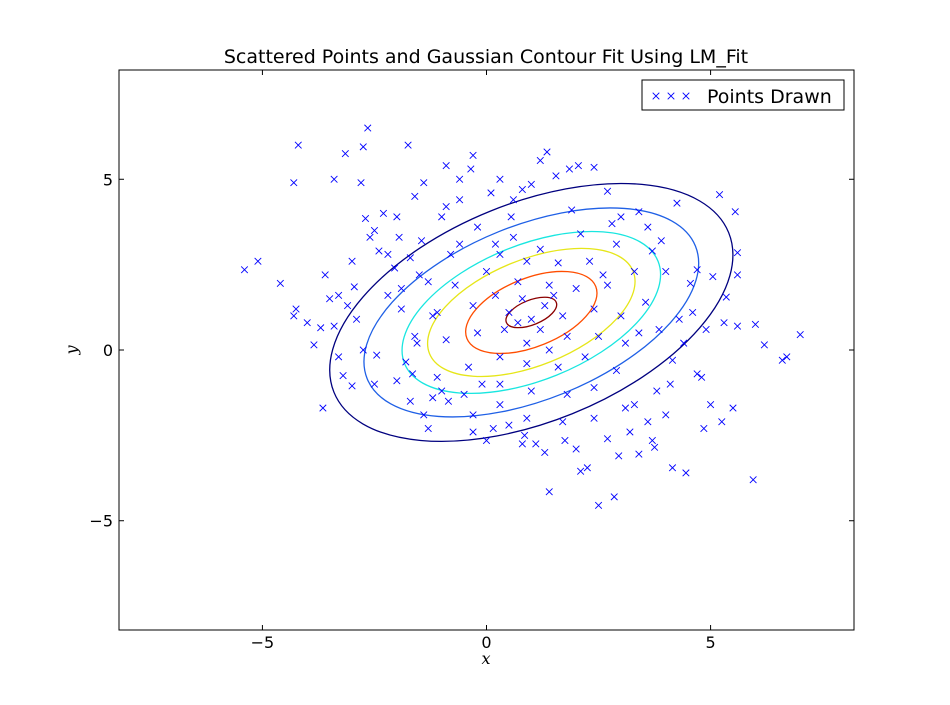 This screenshot has width=950, height=705. What do you see at coordinates (769, 97) in the screenshot?
I see `legend-label: Points Drawn` at bounding box center [769, 97].